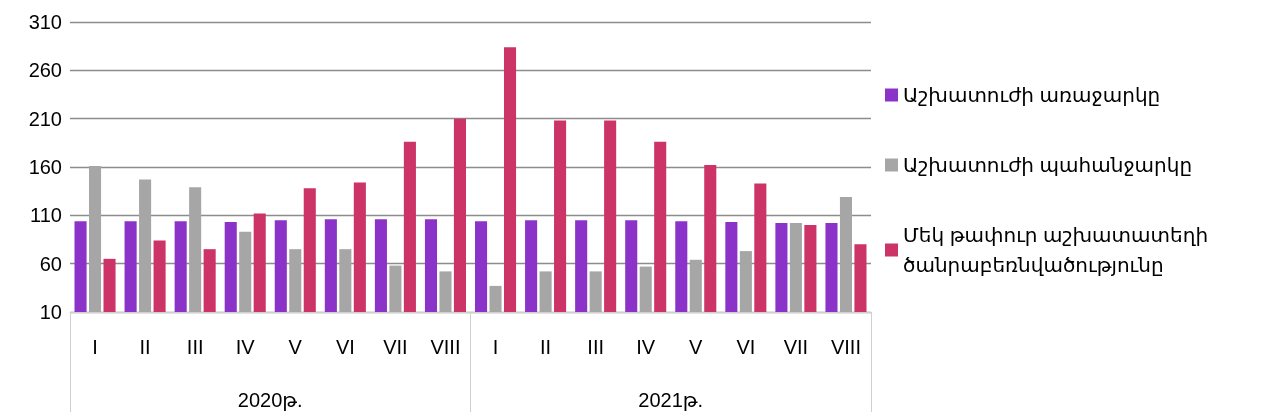 This screenshot has width=1271, height=414. What do you see at coordinates (46, 215) in the screenshot?
I see `y-tick-label: 110` at bounding box center [46, 215].